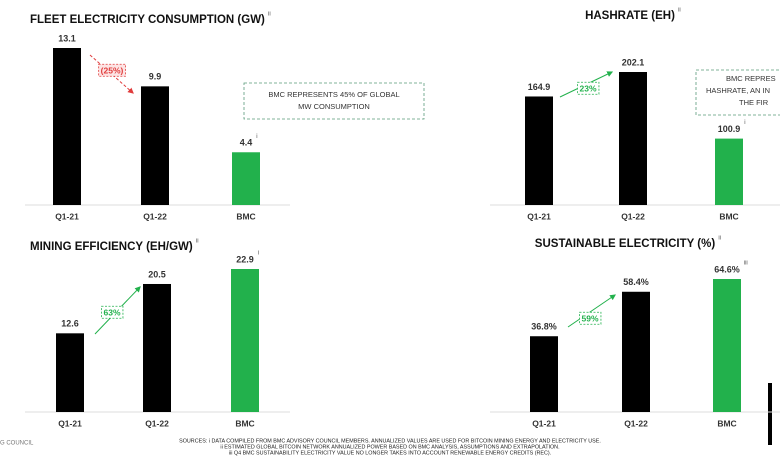 The height and width of the screenshot is (470, 780). I want to click on chart-title: SUSTAINABLE ELECTRICITY (%), so click(625, 244).